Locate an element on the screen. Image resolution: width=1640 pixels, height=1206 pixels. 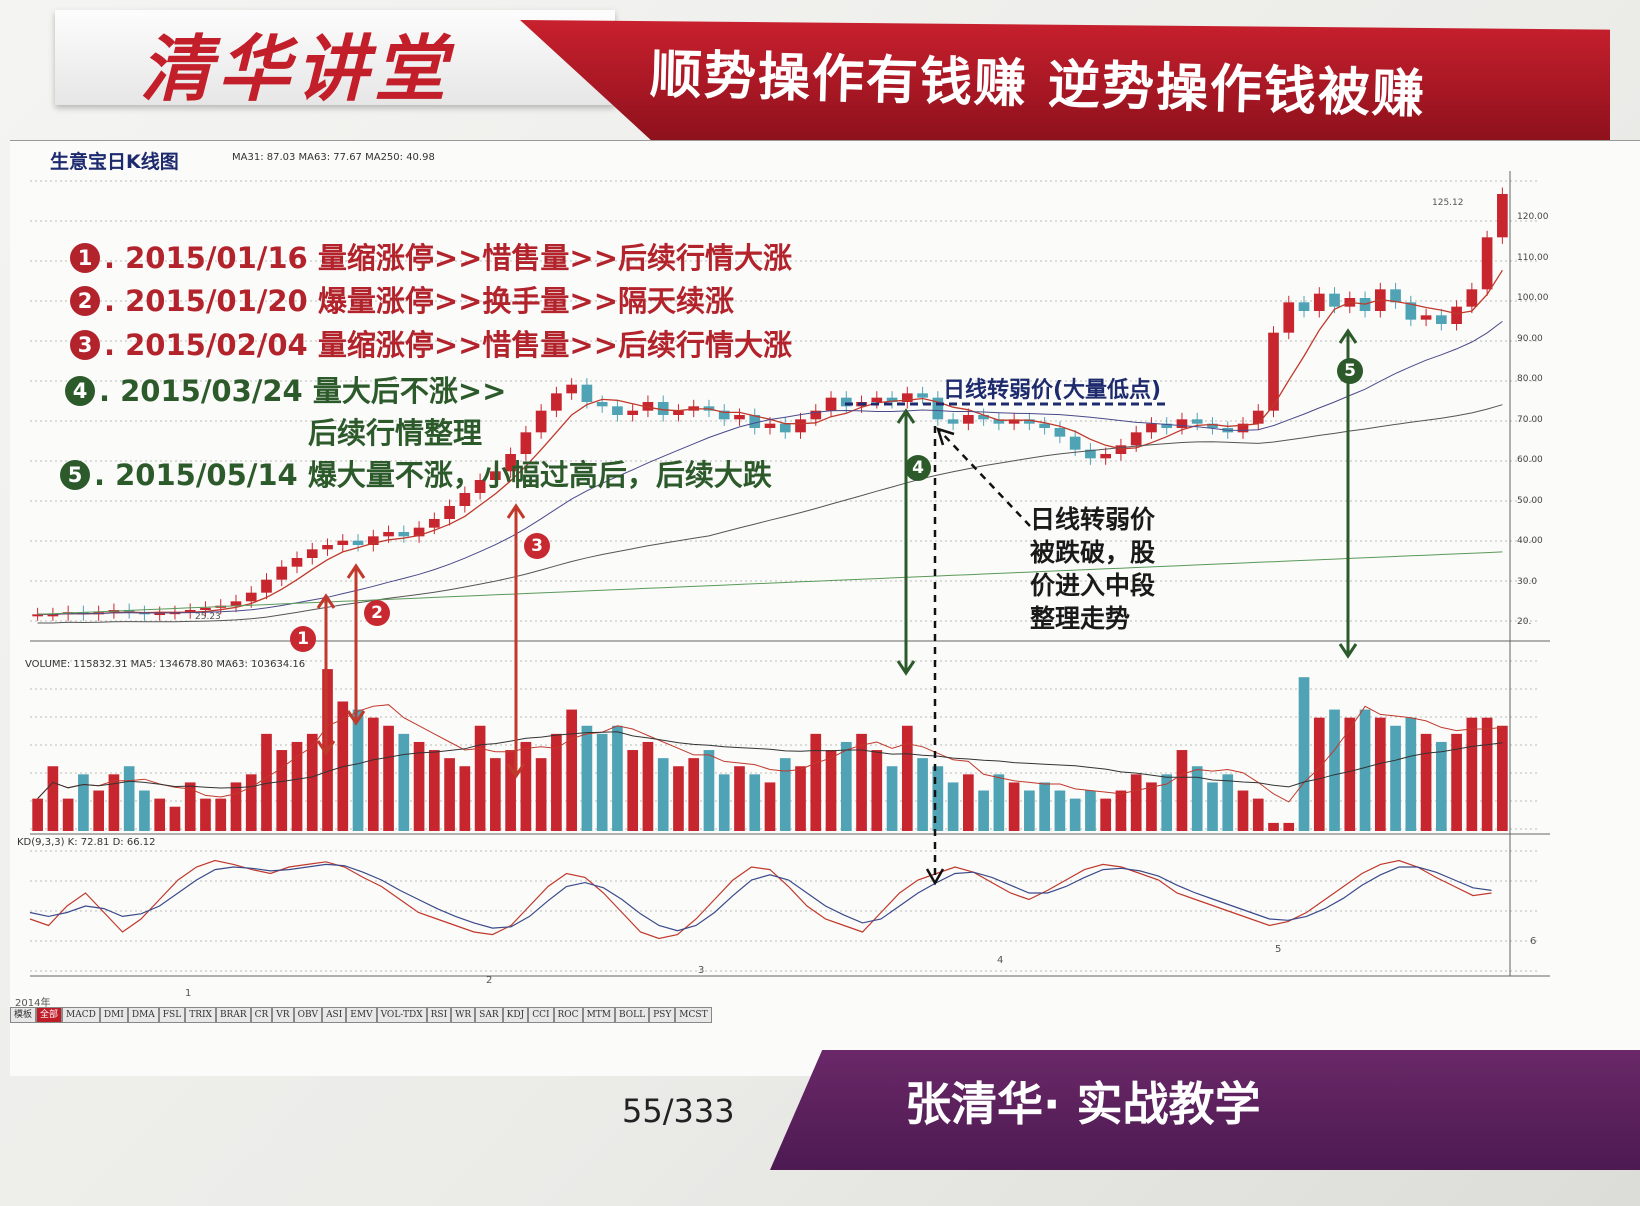
indicator-tab: DMI is located at coordinates (113, 1015).